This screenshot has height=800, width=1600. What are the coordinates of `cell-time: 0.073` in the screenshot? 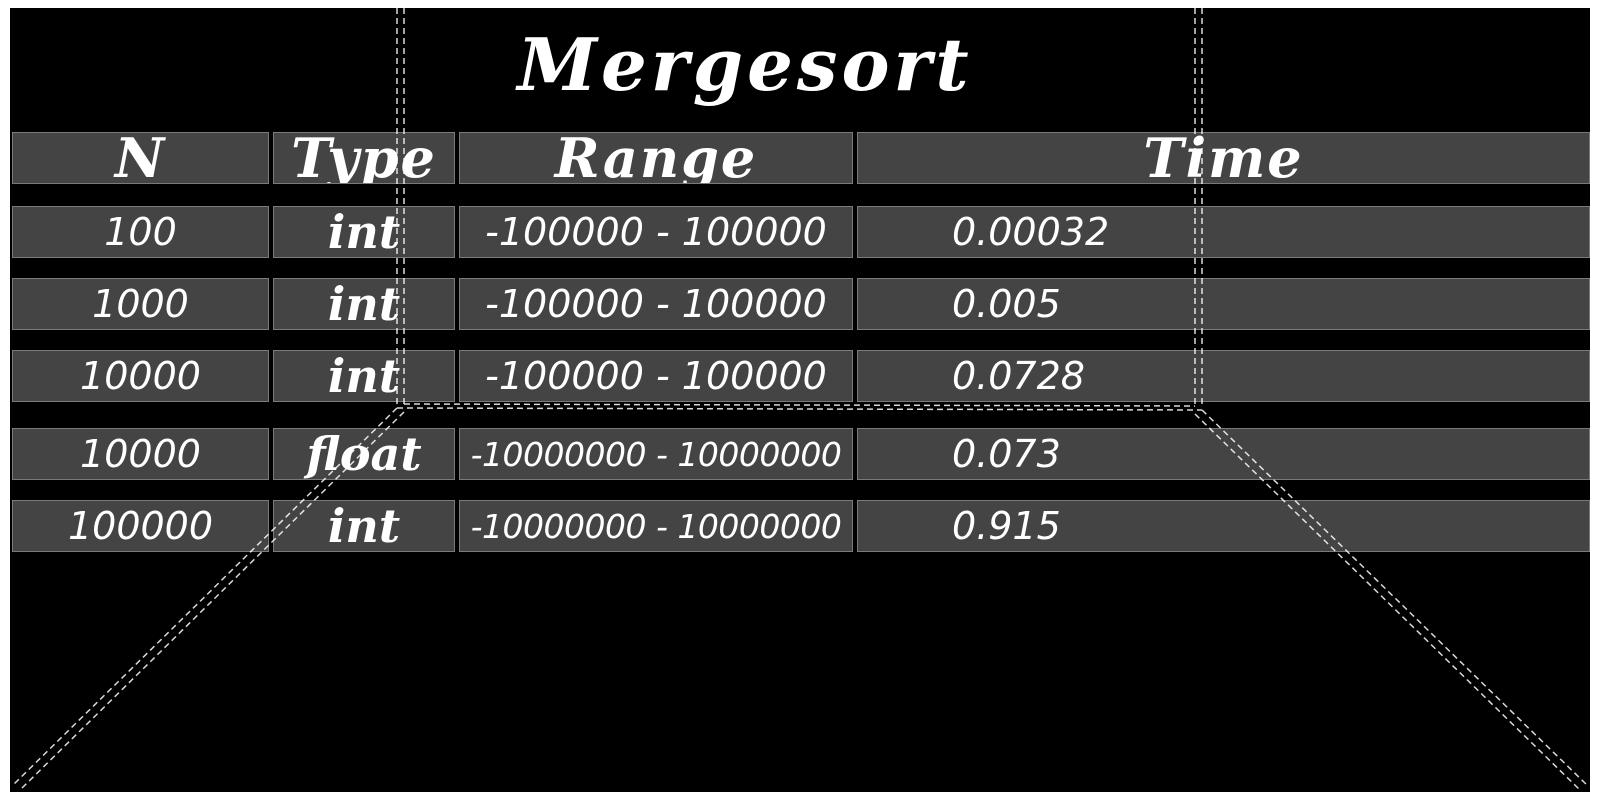 It's located at (1223, 454).